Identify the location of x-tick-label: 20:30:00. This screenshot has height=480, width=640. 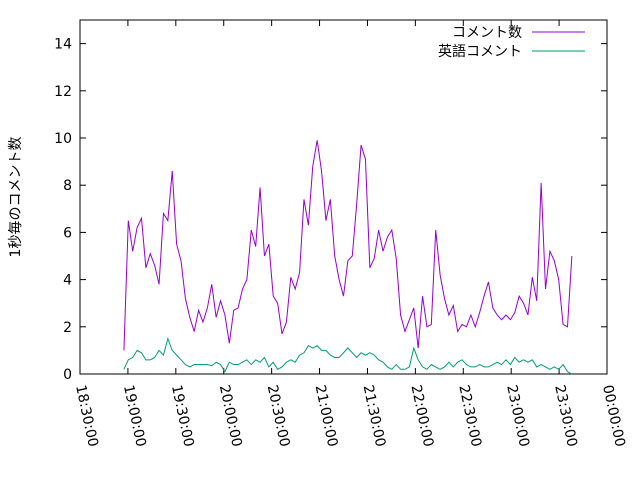
(278, 416).